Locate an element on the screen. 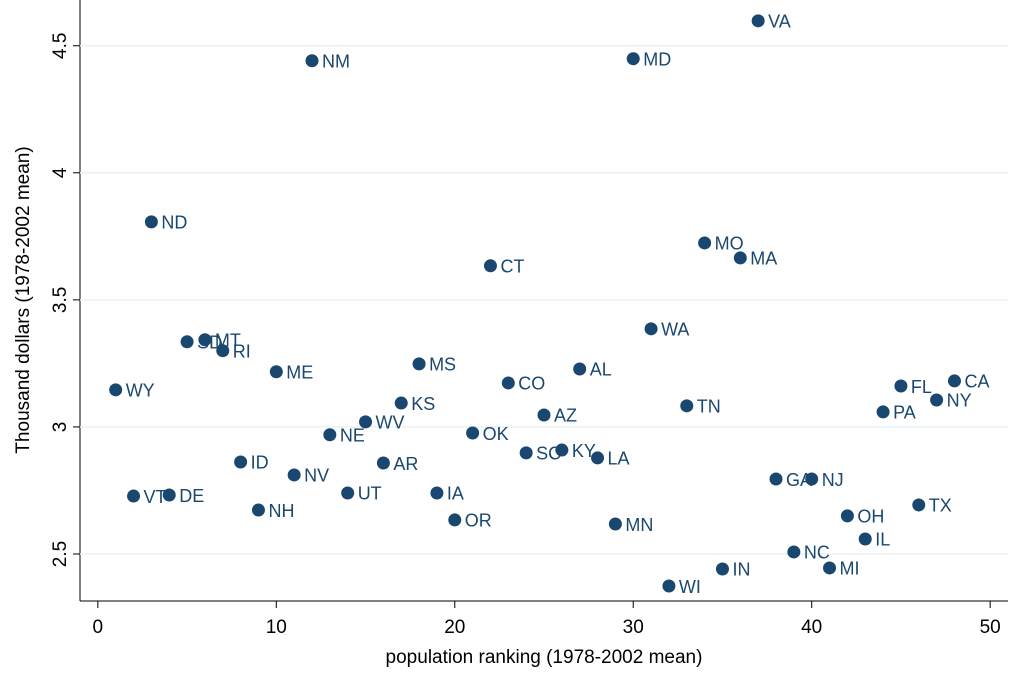 The image size is (1011, 689). point-label: OH is located at coordinates (870, 517).